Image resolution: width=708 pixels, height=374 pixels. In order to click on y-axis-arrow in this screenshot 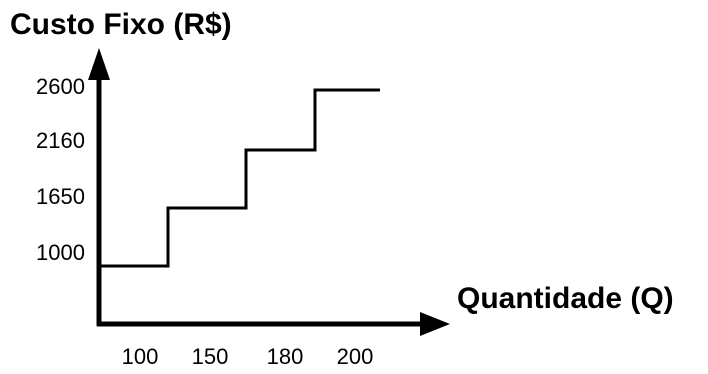, I will do `click(99, 64)`.